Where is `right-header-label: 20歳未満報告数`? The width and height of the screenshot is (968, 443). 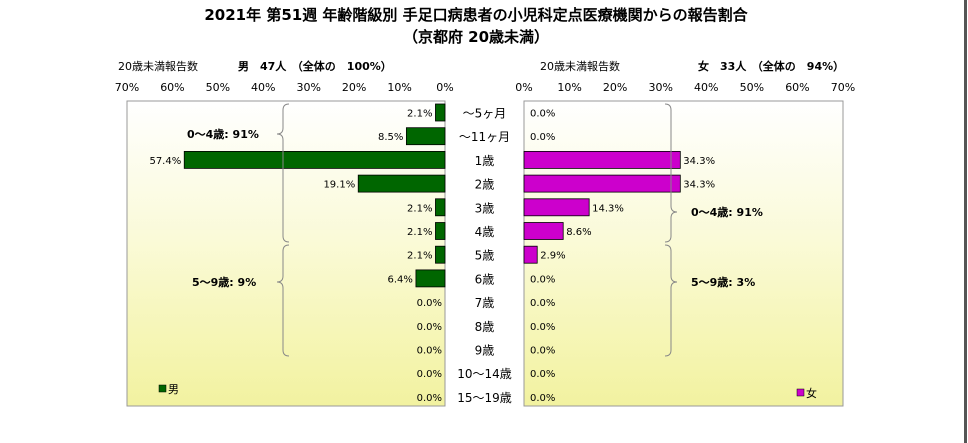 right-header-label: 20歳未満報告数 is located at coordinates (580, 66).